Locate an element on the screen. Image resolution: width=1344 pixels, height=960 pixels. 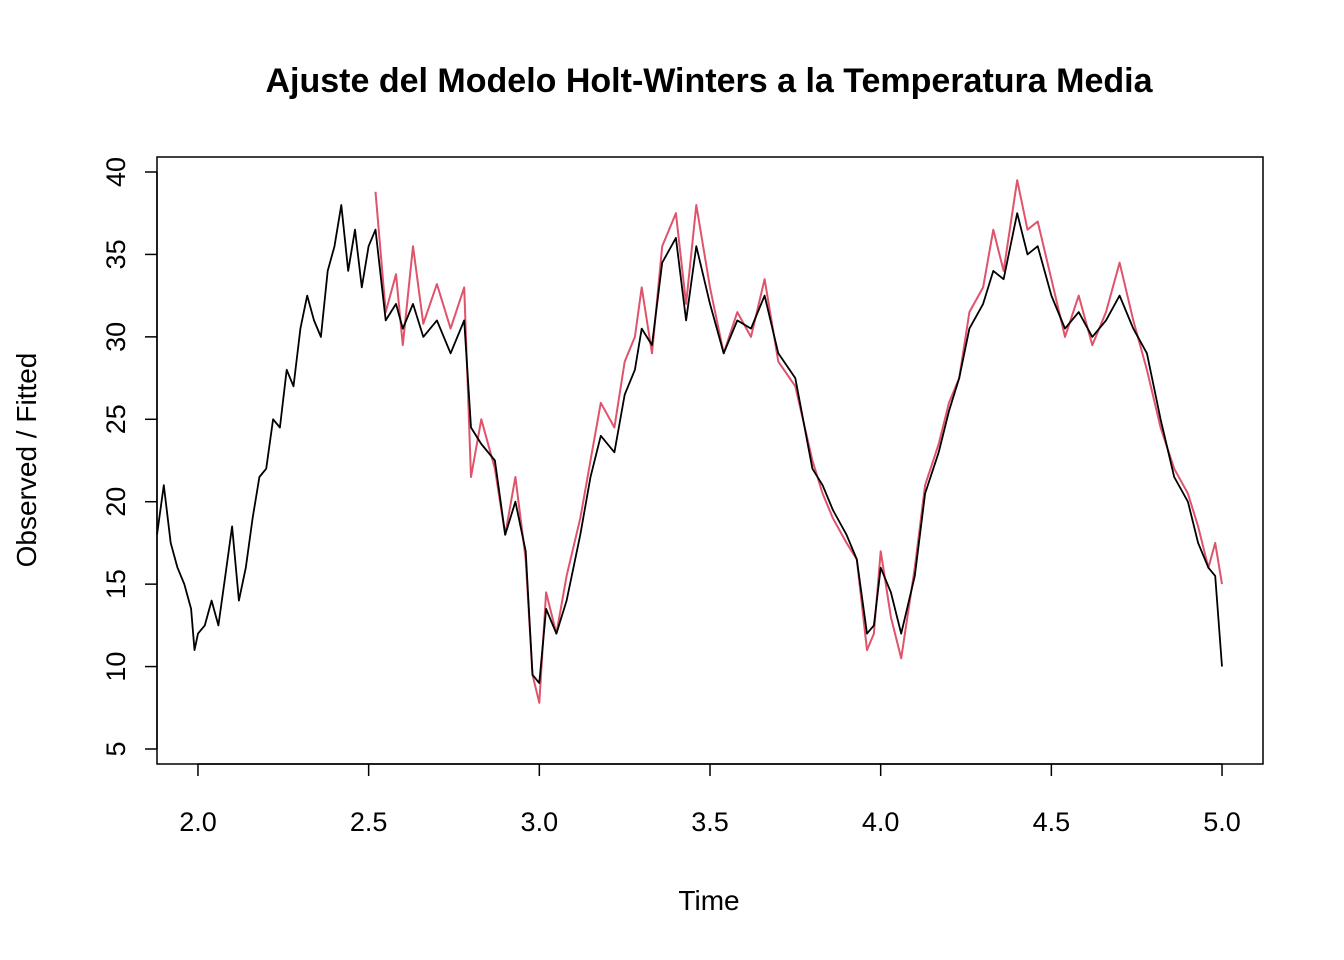
y-tick-label: 35 is located at coordinates (116, 254).